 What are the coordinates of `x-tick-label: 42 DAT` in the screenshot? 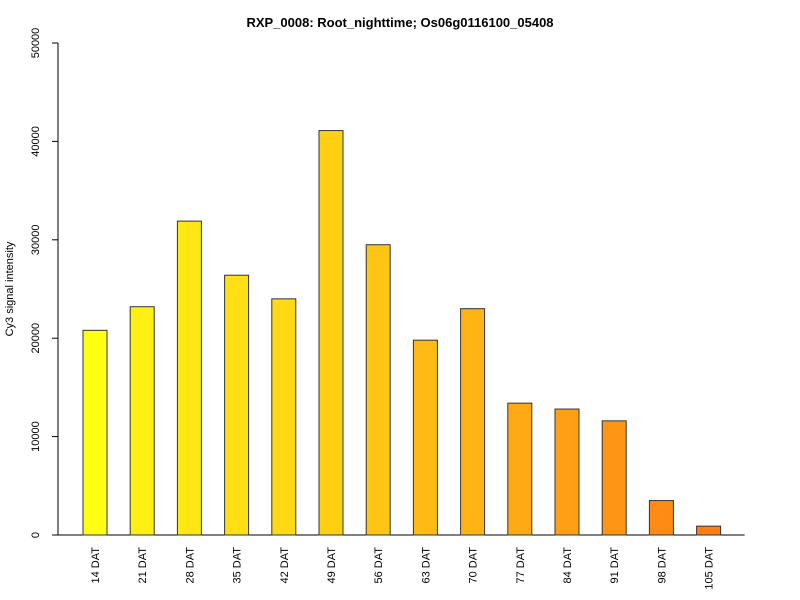 It's located at (285, 565).